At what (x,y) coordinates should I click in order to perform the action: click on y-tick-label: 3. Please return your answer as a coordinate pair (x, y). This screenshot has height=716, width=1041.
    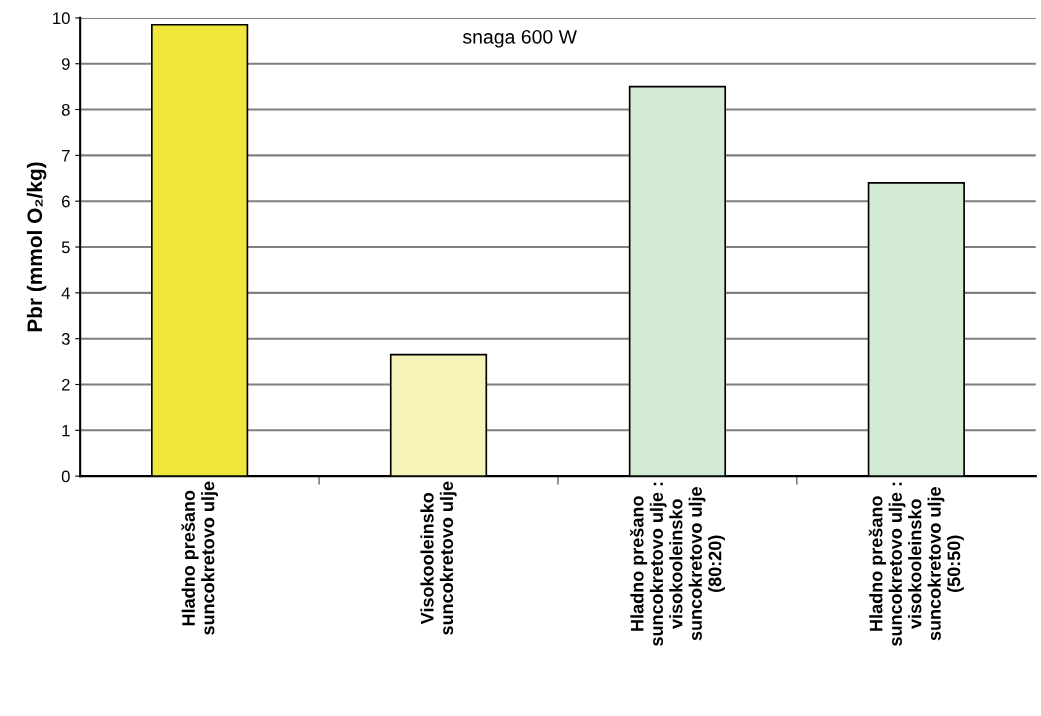
    Looking at the image, I should click on (65, 339).